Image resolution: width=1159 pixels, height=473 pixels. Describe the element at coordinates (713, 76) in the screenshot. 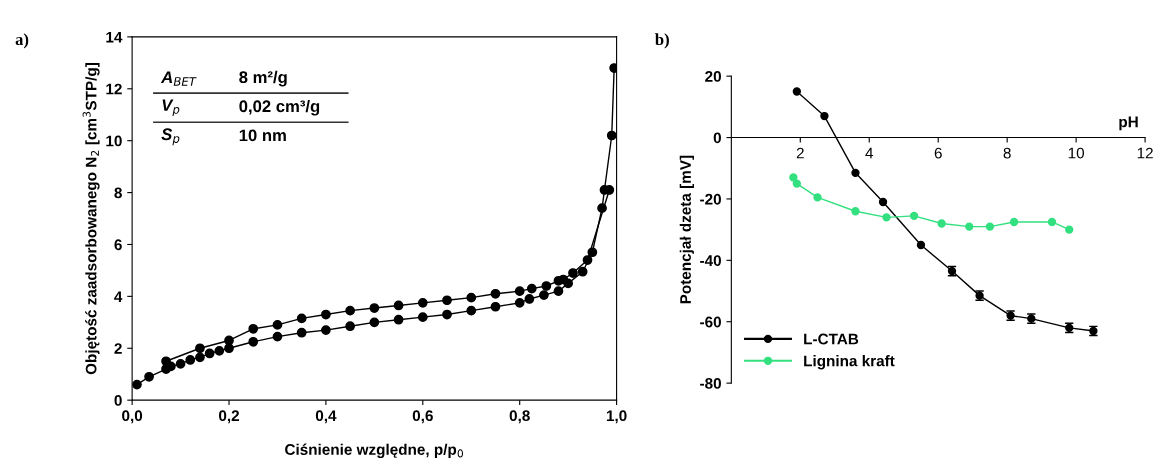

I see `y-tick-label: 20` at that location.